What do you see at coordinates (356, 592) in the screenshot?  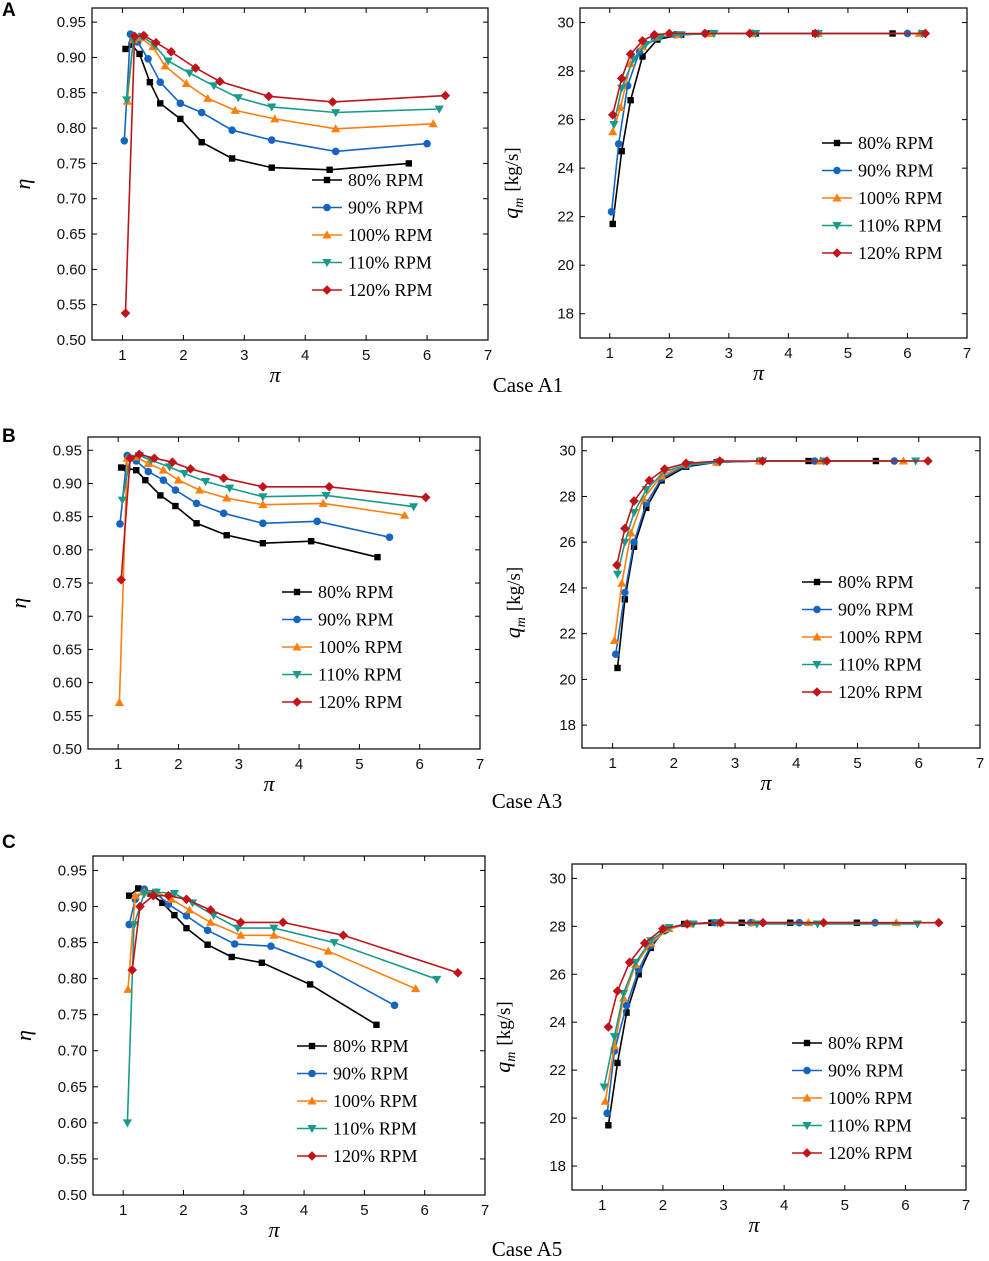 I see `legend-entry-label: 80% RPM` at bounding box center [356, 592].